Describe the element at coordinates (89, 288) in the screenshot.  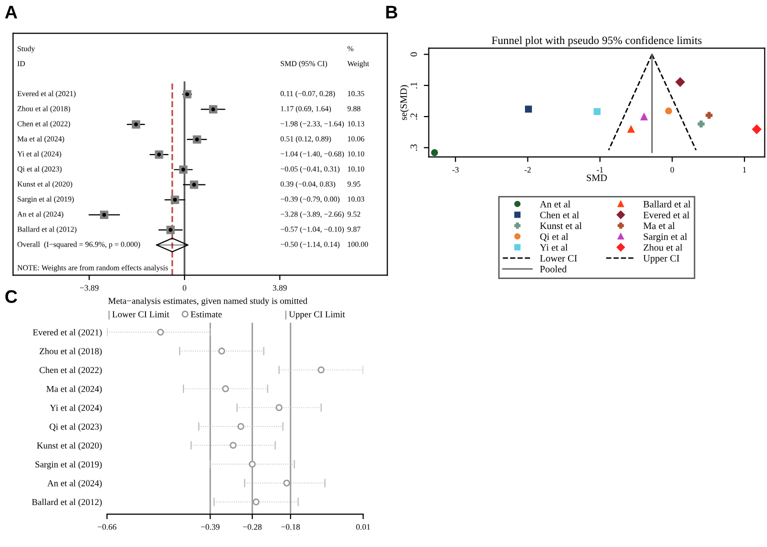
I see `x-tick-label: −3.89` at that location.